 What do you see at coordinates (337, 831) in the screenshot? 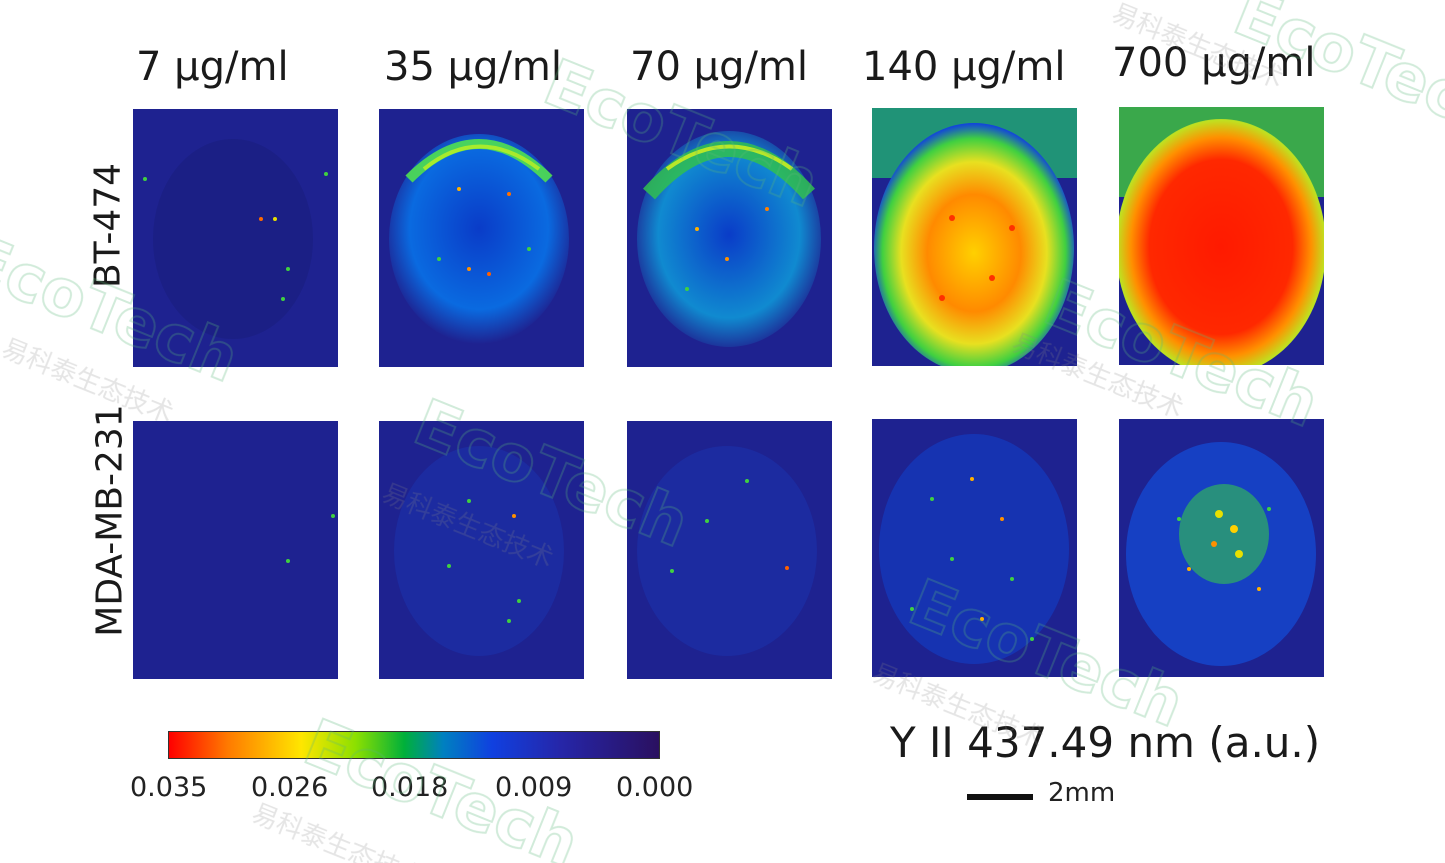
I see `svg-text: 易科泰生态技术` at bounding box center [337, 831].